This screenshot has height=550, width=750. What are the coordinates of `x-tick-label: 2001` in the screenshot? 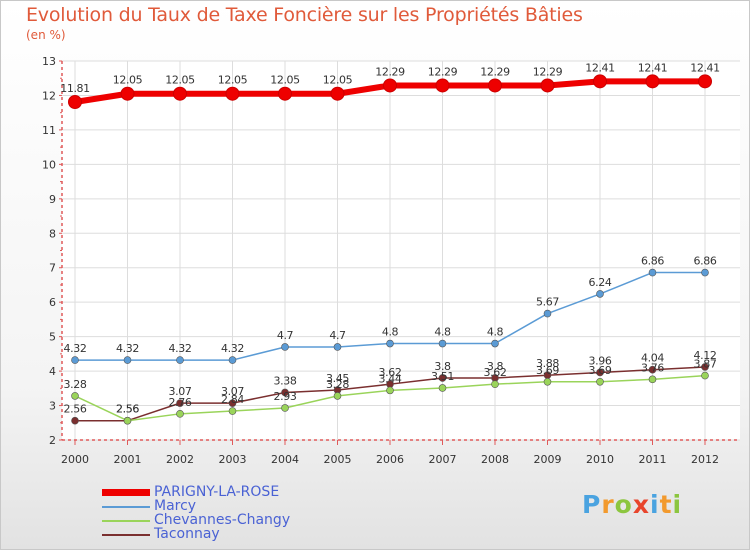 It's located at (128, 459).